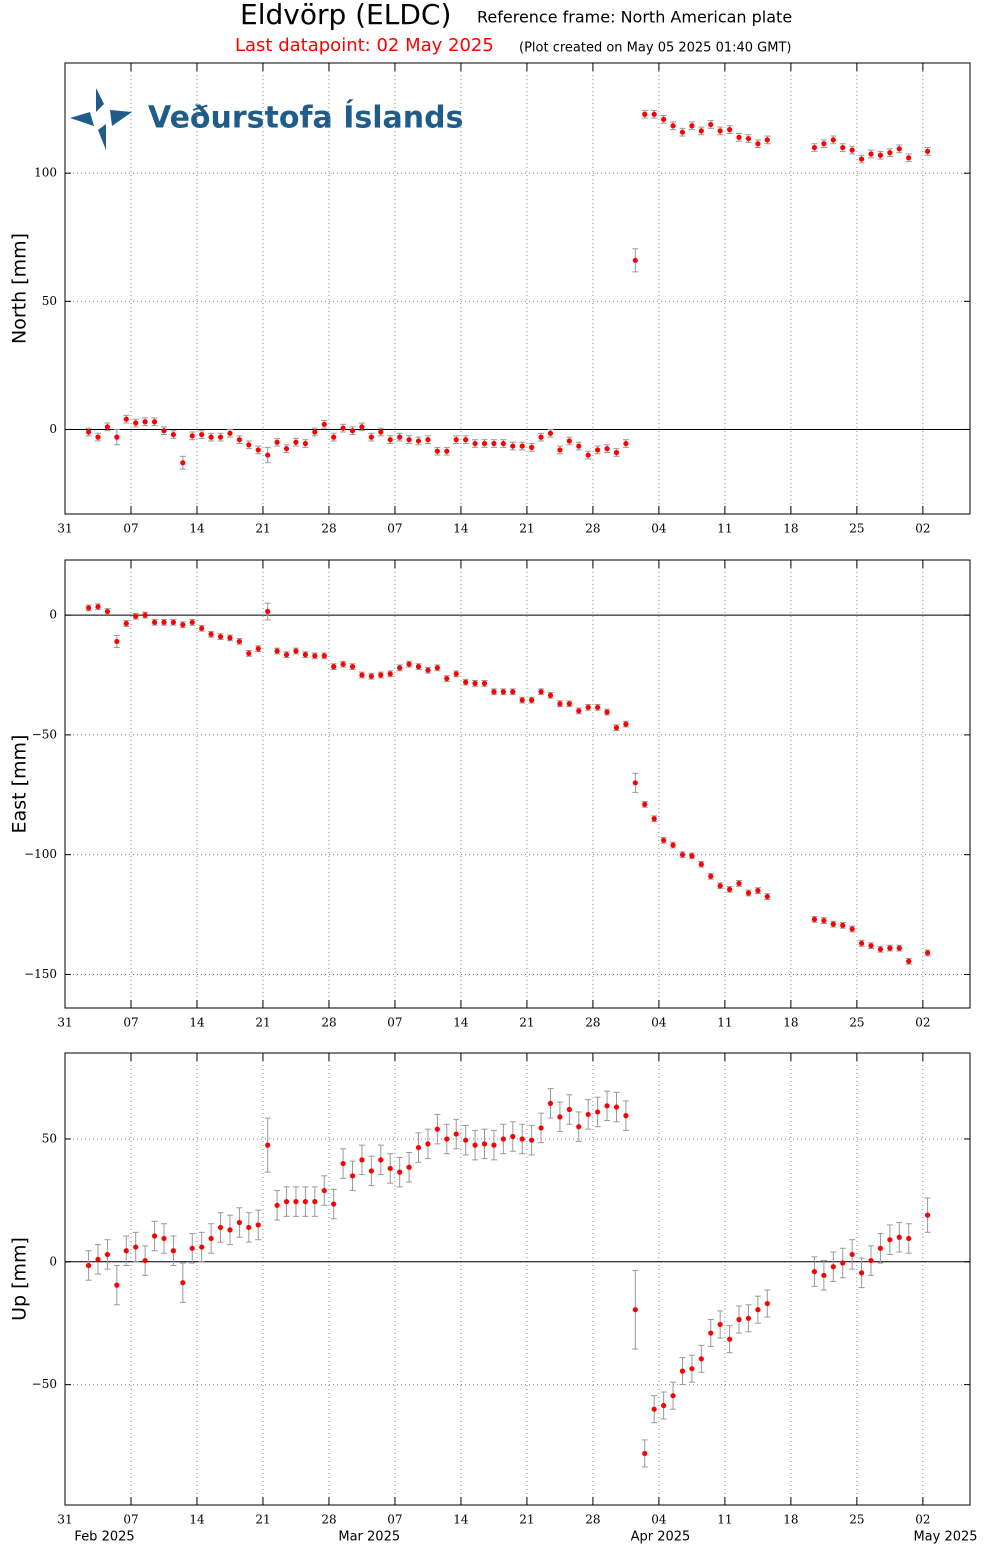 This screenshot has height=1547, width=984. Describe the element at coordinates (44, 1384) in the screenshot. I see `y-tick-label: −50` at that location.